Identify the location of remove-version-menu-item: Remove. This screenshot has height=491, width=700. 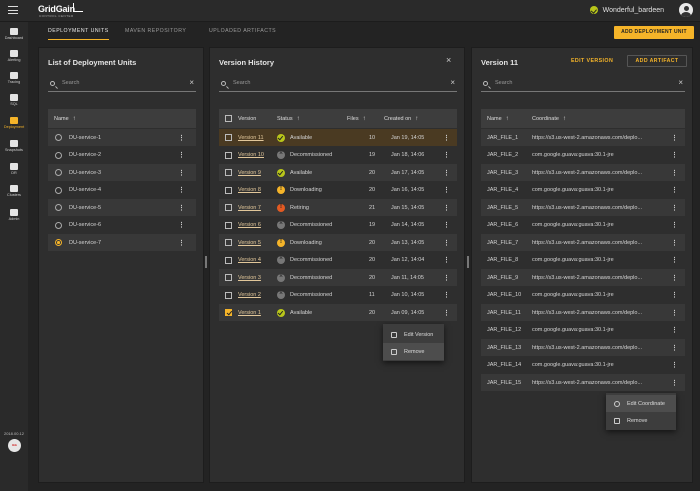
(413, 351).